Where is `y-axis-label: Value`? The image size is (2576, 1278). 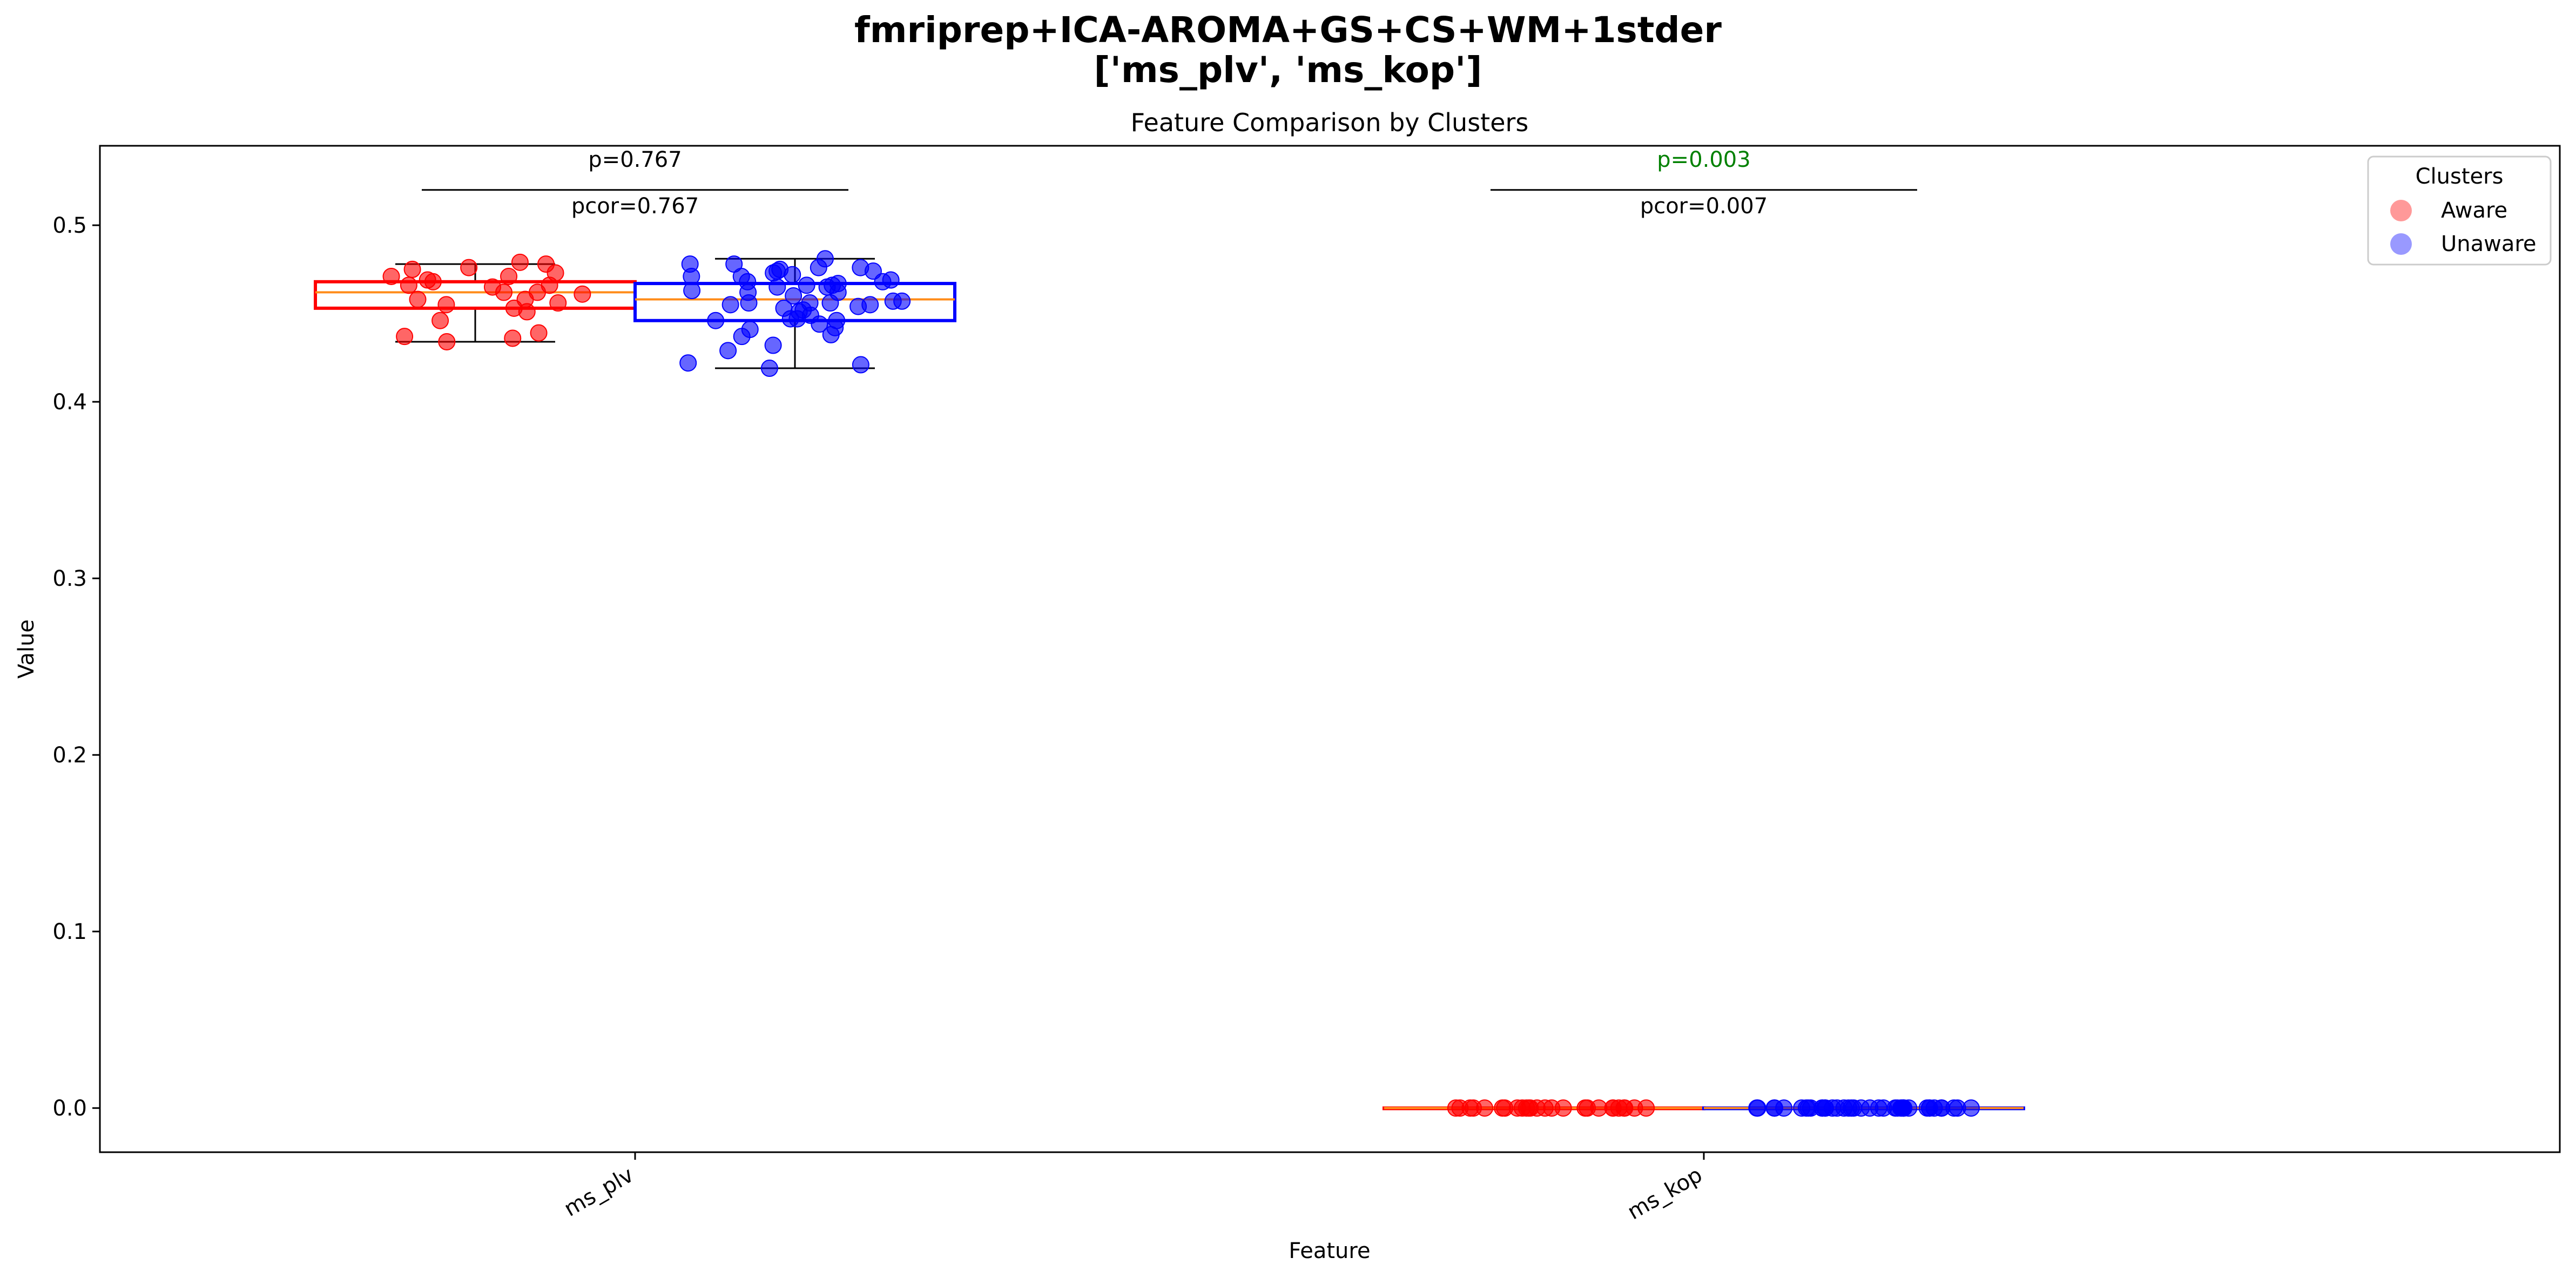
y-axis-label: Value is located at coordinates (26, 649).